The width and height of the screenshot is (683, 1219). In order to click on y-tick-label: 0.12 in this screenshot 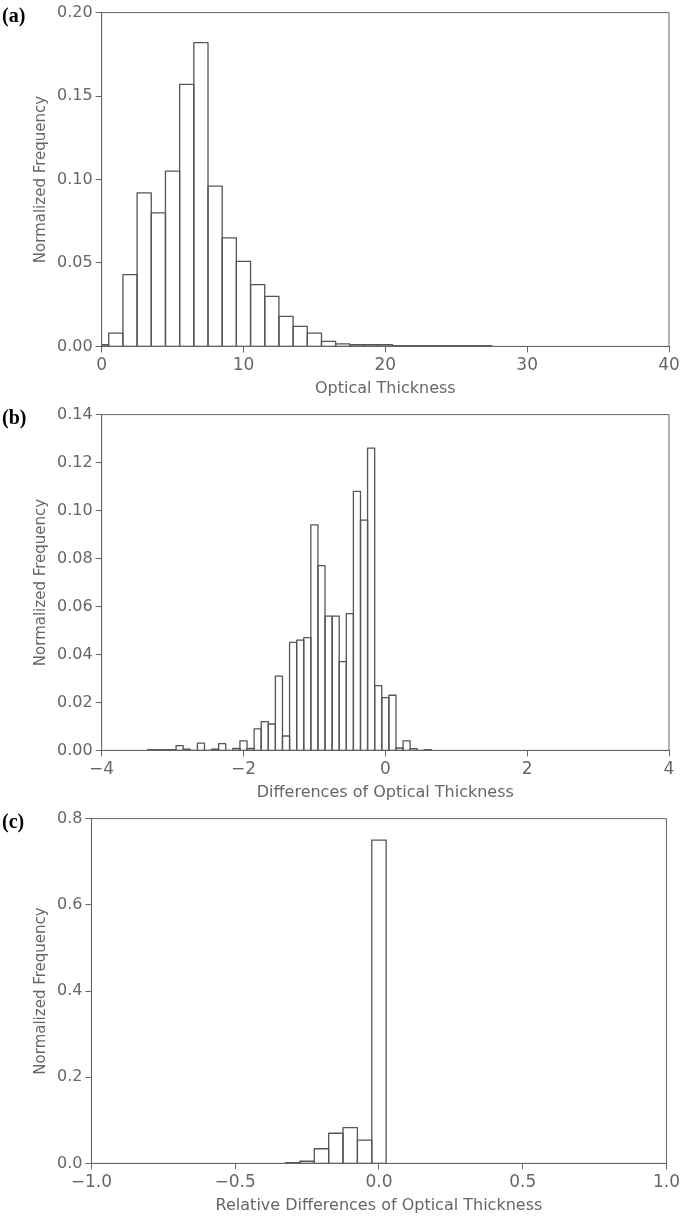, I will do `click(75, 461)`.